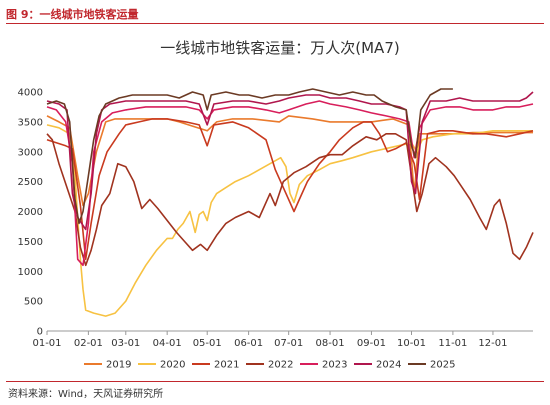  What do you see at coordinates (167, 343) in the screenshot?
I see `x-tick-label: 04-01` at bounding box center [167, 343].